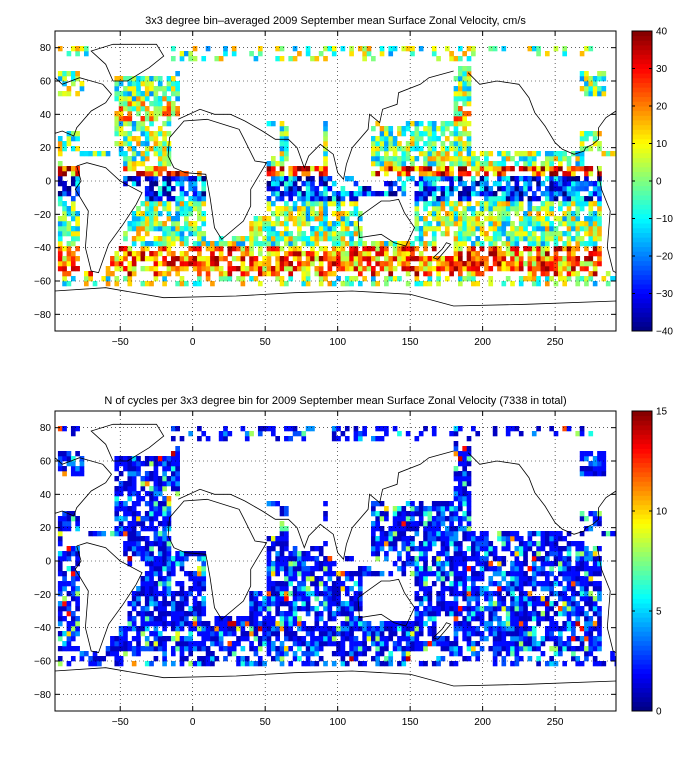 The height and width of the screenshot is (765, 696). I want to click on colorbar-segment, so click(642, 310).